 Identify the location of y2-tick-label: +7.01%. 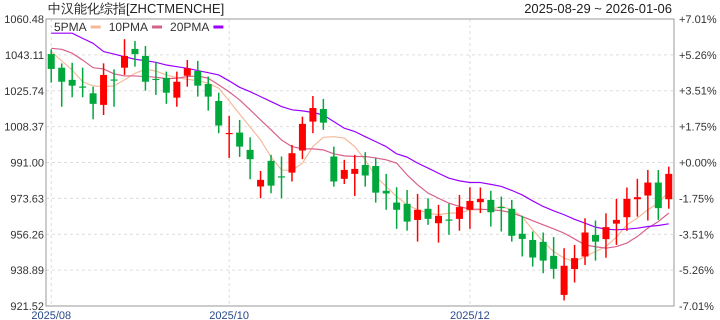
(698, 20).